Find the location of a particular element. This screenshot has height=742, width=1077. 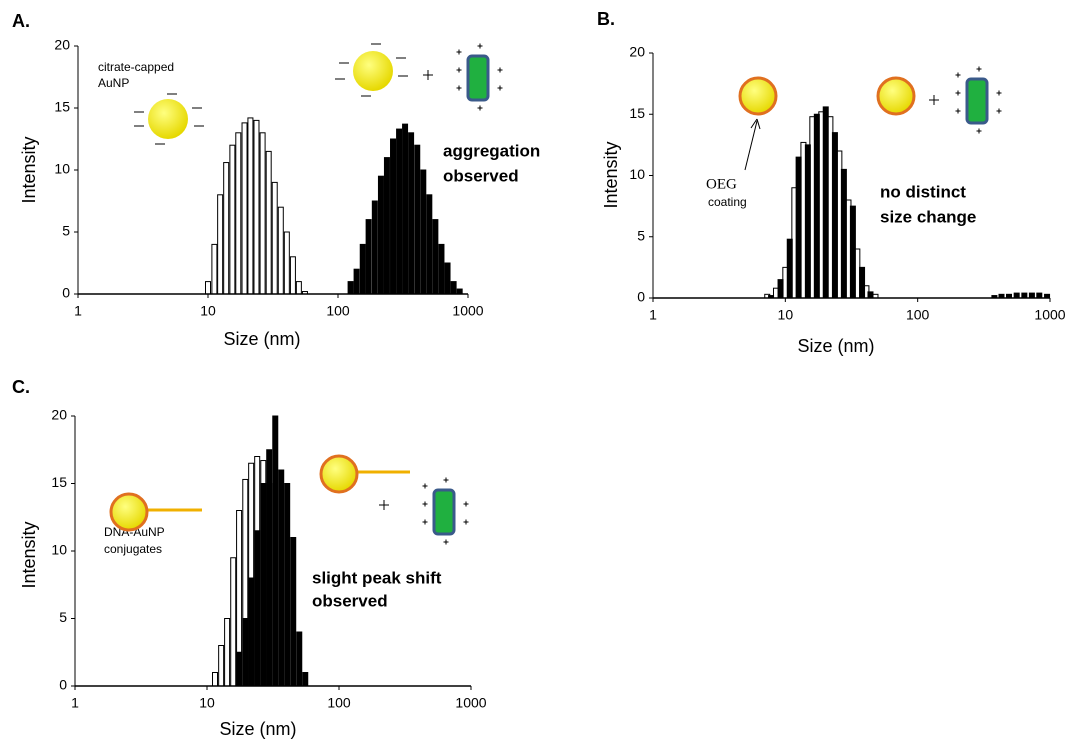

panel-label: A. is located at coordinates (21, 21).